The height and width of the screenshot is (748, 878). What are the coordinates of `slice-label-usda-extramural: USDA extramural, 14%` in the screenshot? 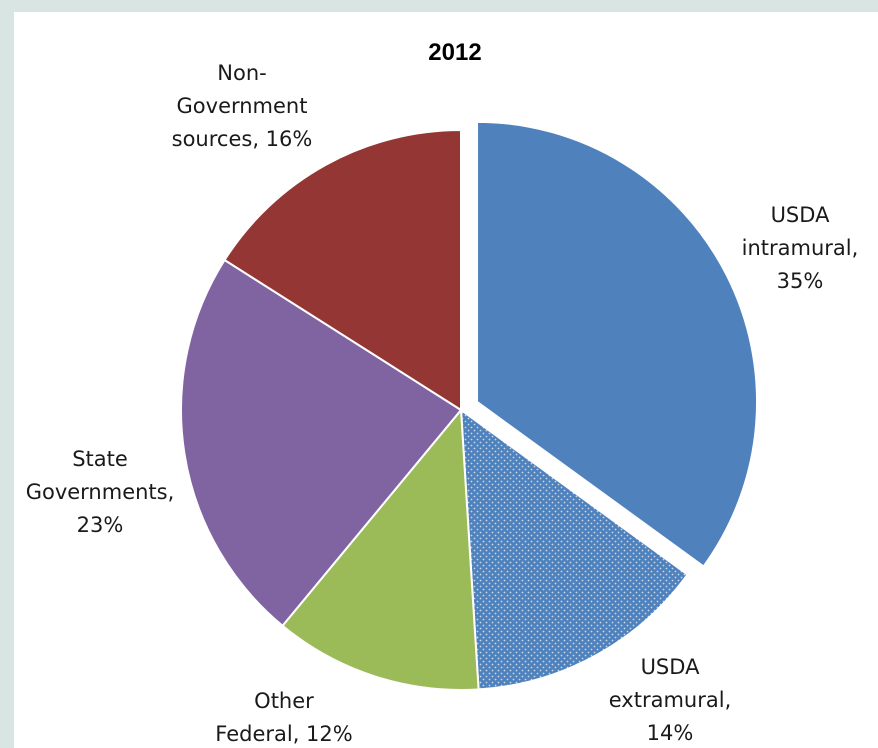 It's located at (670, 700).